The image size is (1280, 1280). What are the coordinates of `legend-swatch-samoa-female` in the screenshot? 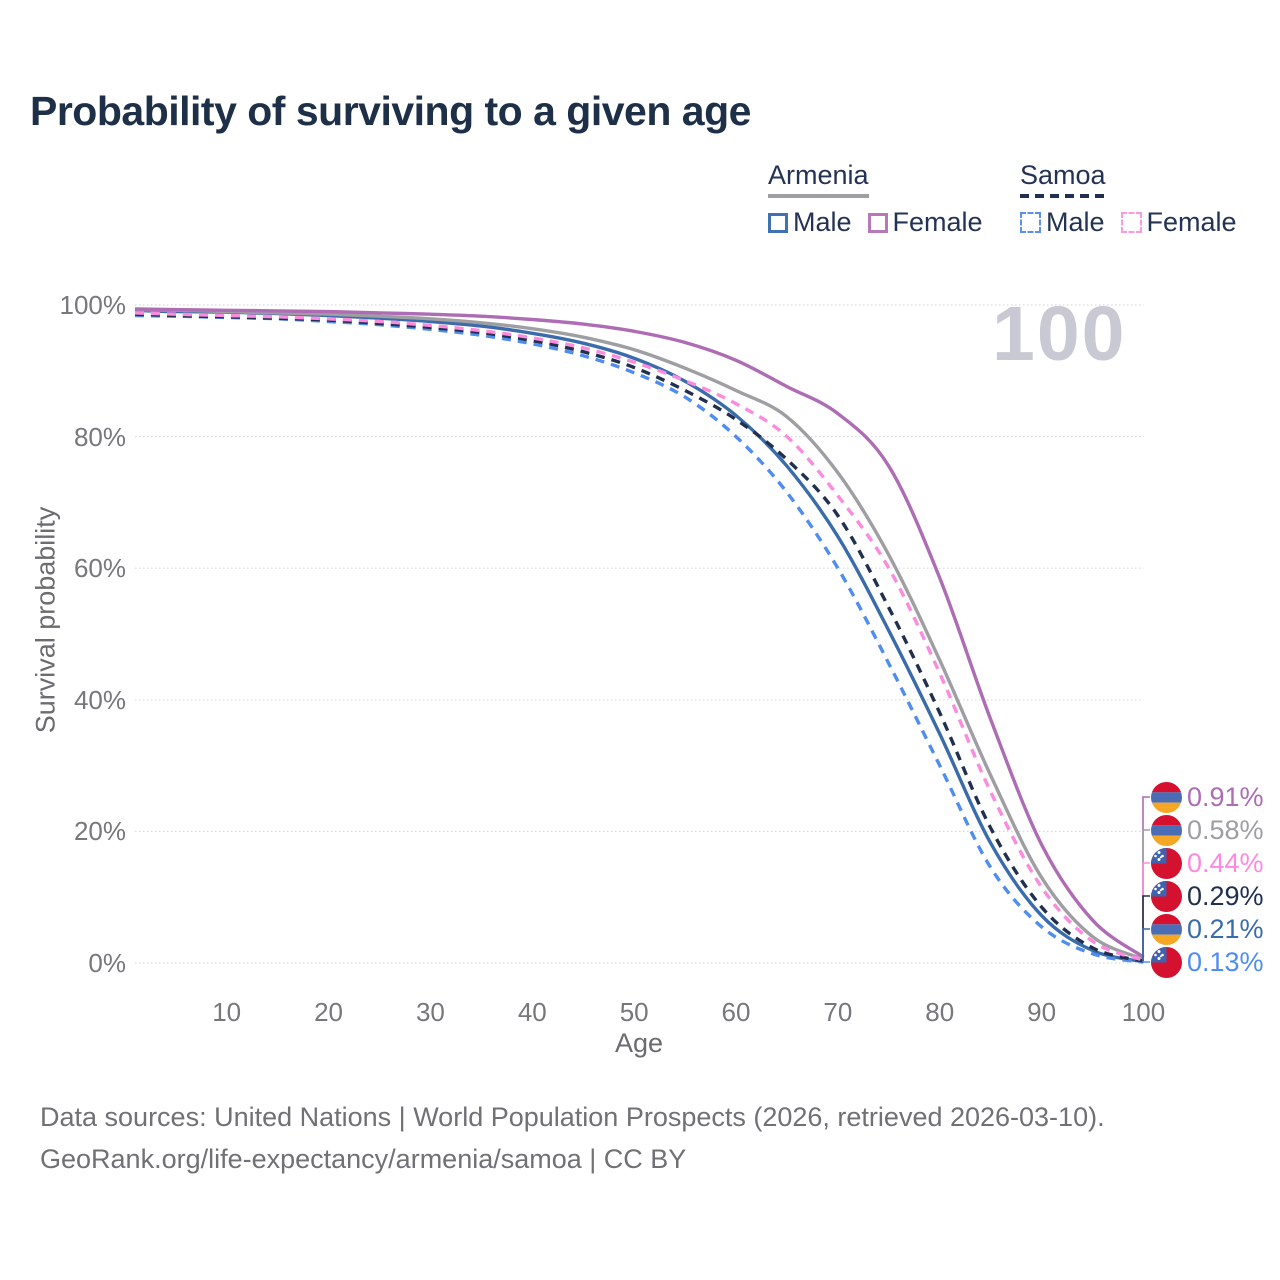 It's located at (1131, 222).